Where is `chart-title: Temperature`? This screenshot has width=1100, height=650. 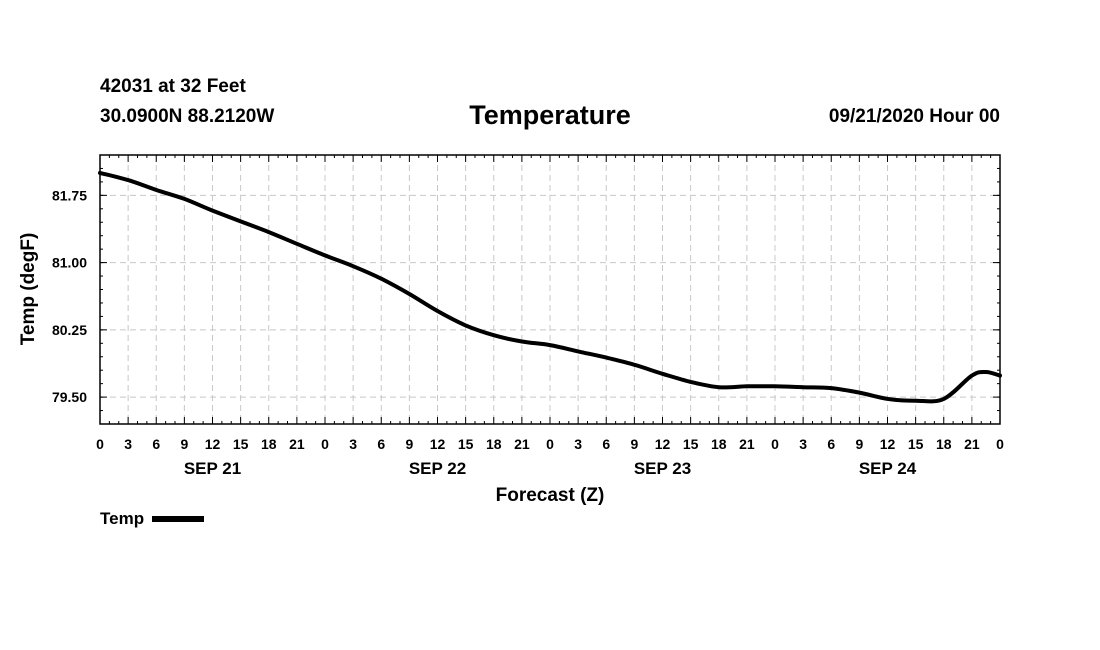
chart-title: Temperature is located at coordinates (550, 115).